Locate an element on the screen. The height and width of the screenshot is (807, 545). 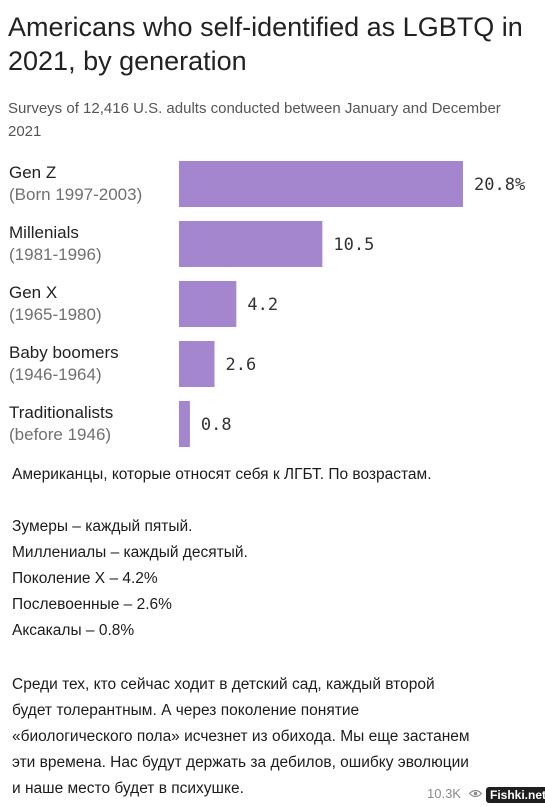
data-label: 20.8% is located at coordinates (499, 185).